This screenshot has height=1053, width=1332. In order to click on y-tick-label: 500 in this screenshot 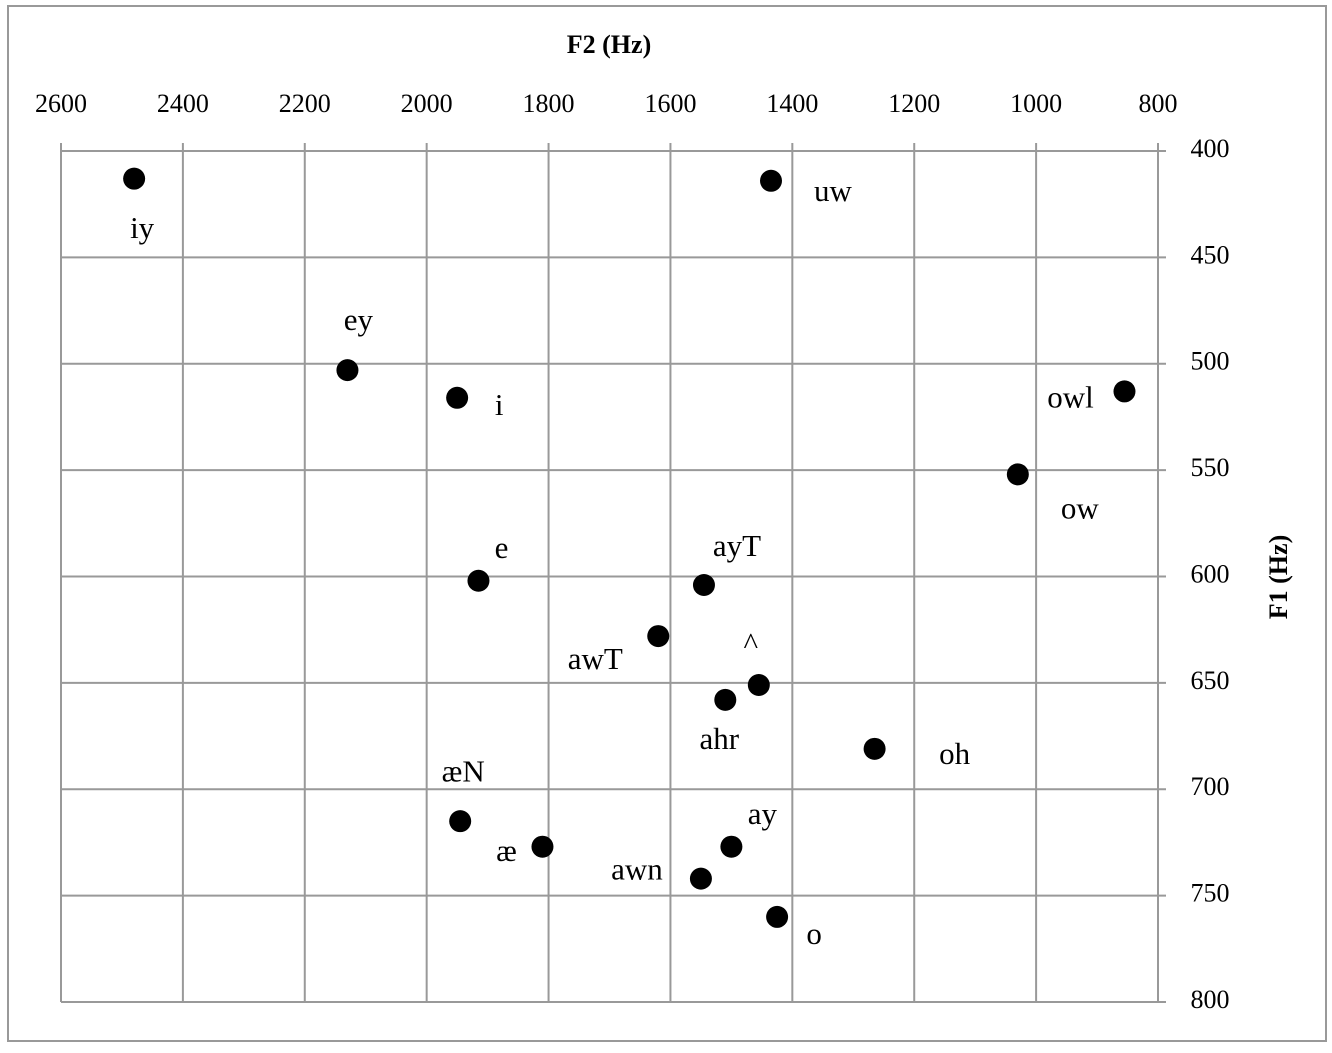, I will do `click(1210, 361)`.